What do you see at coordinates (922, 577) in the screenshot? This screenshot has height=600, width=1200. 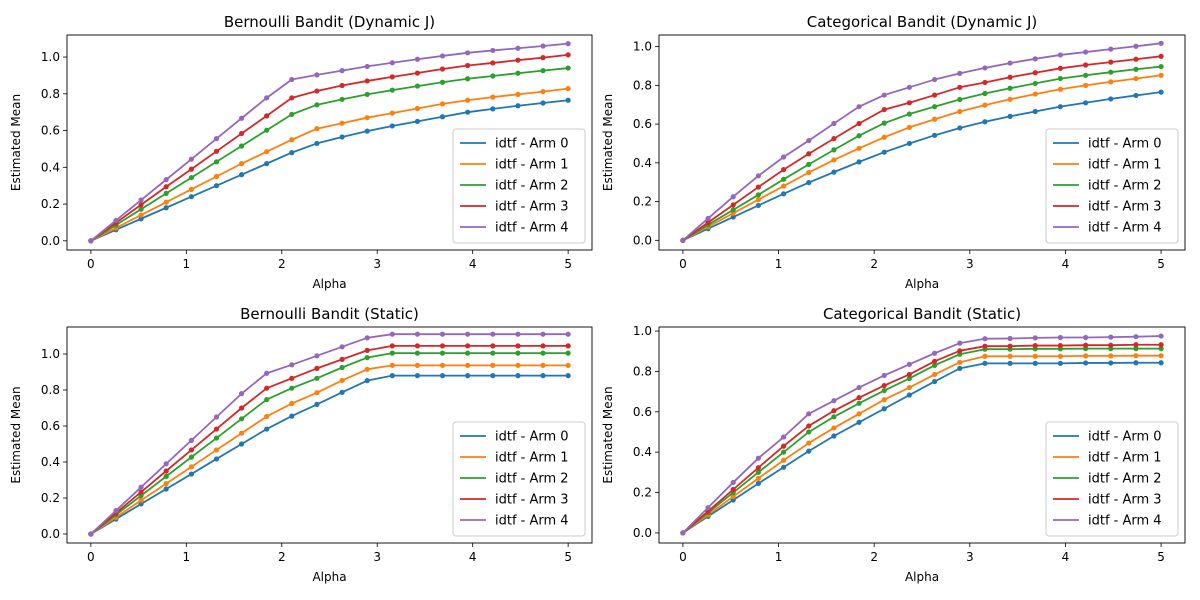 I see `x-axis-label: Alpha` at bounding box center [922, 577].